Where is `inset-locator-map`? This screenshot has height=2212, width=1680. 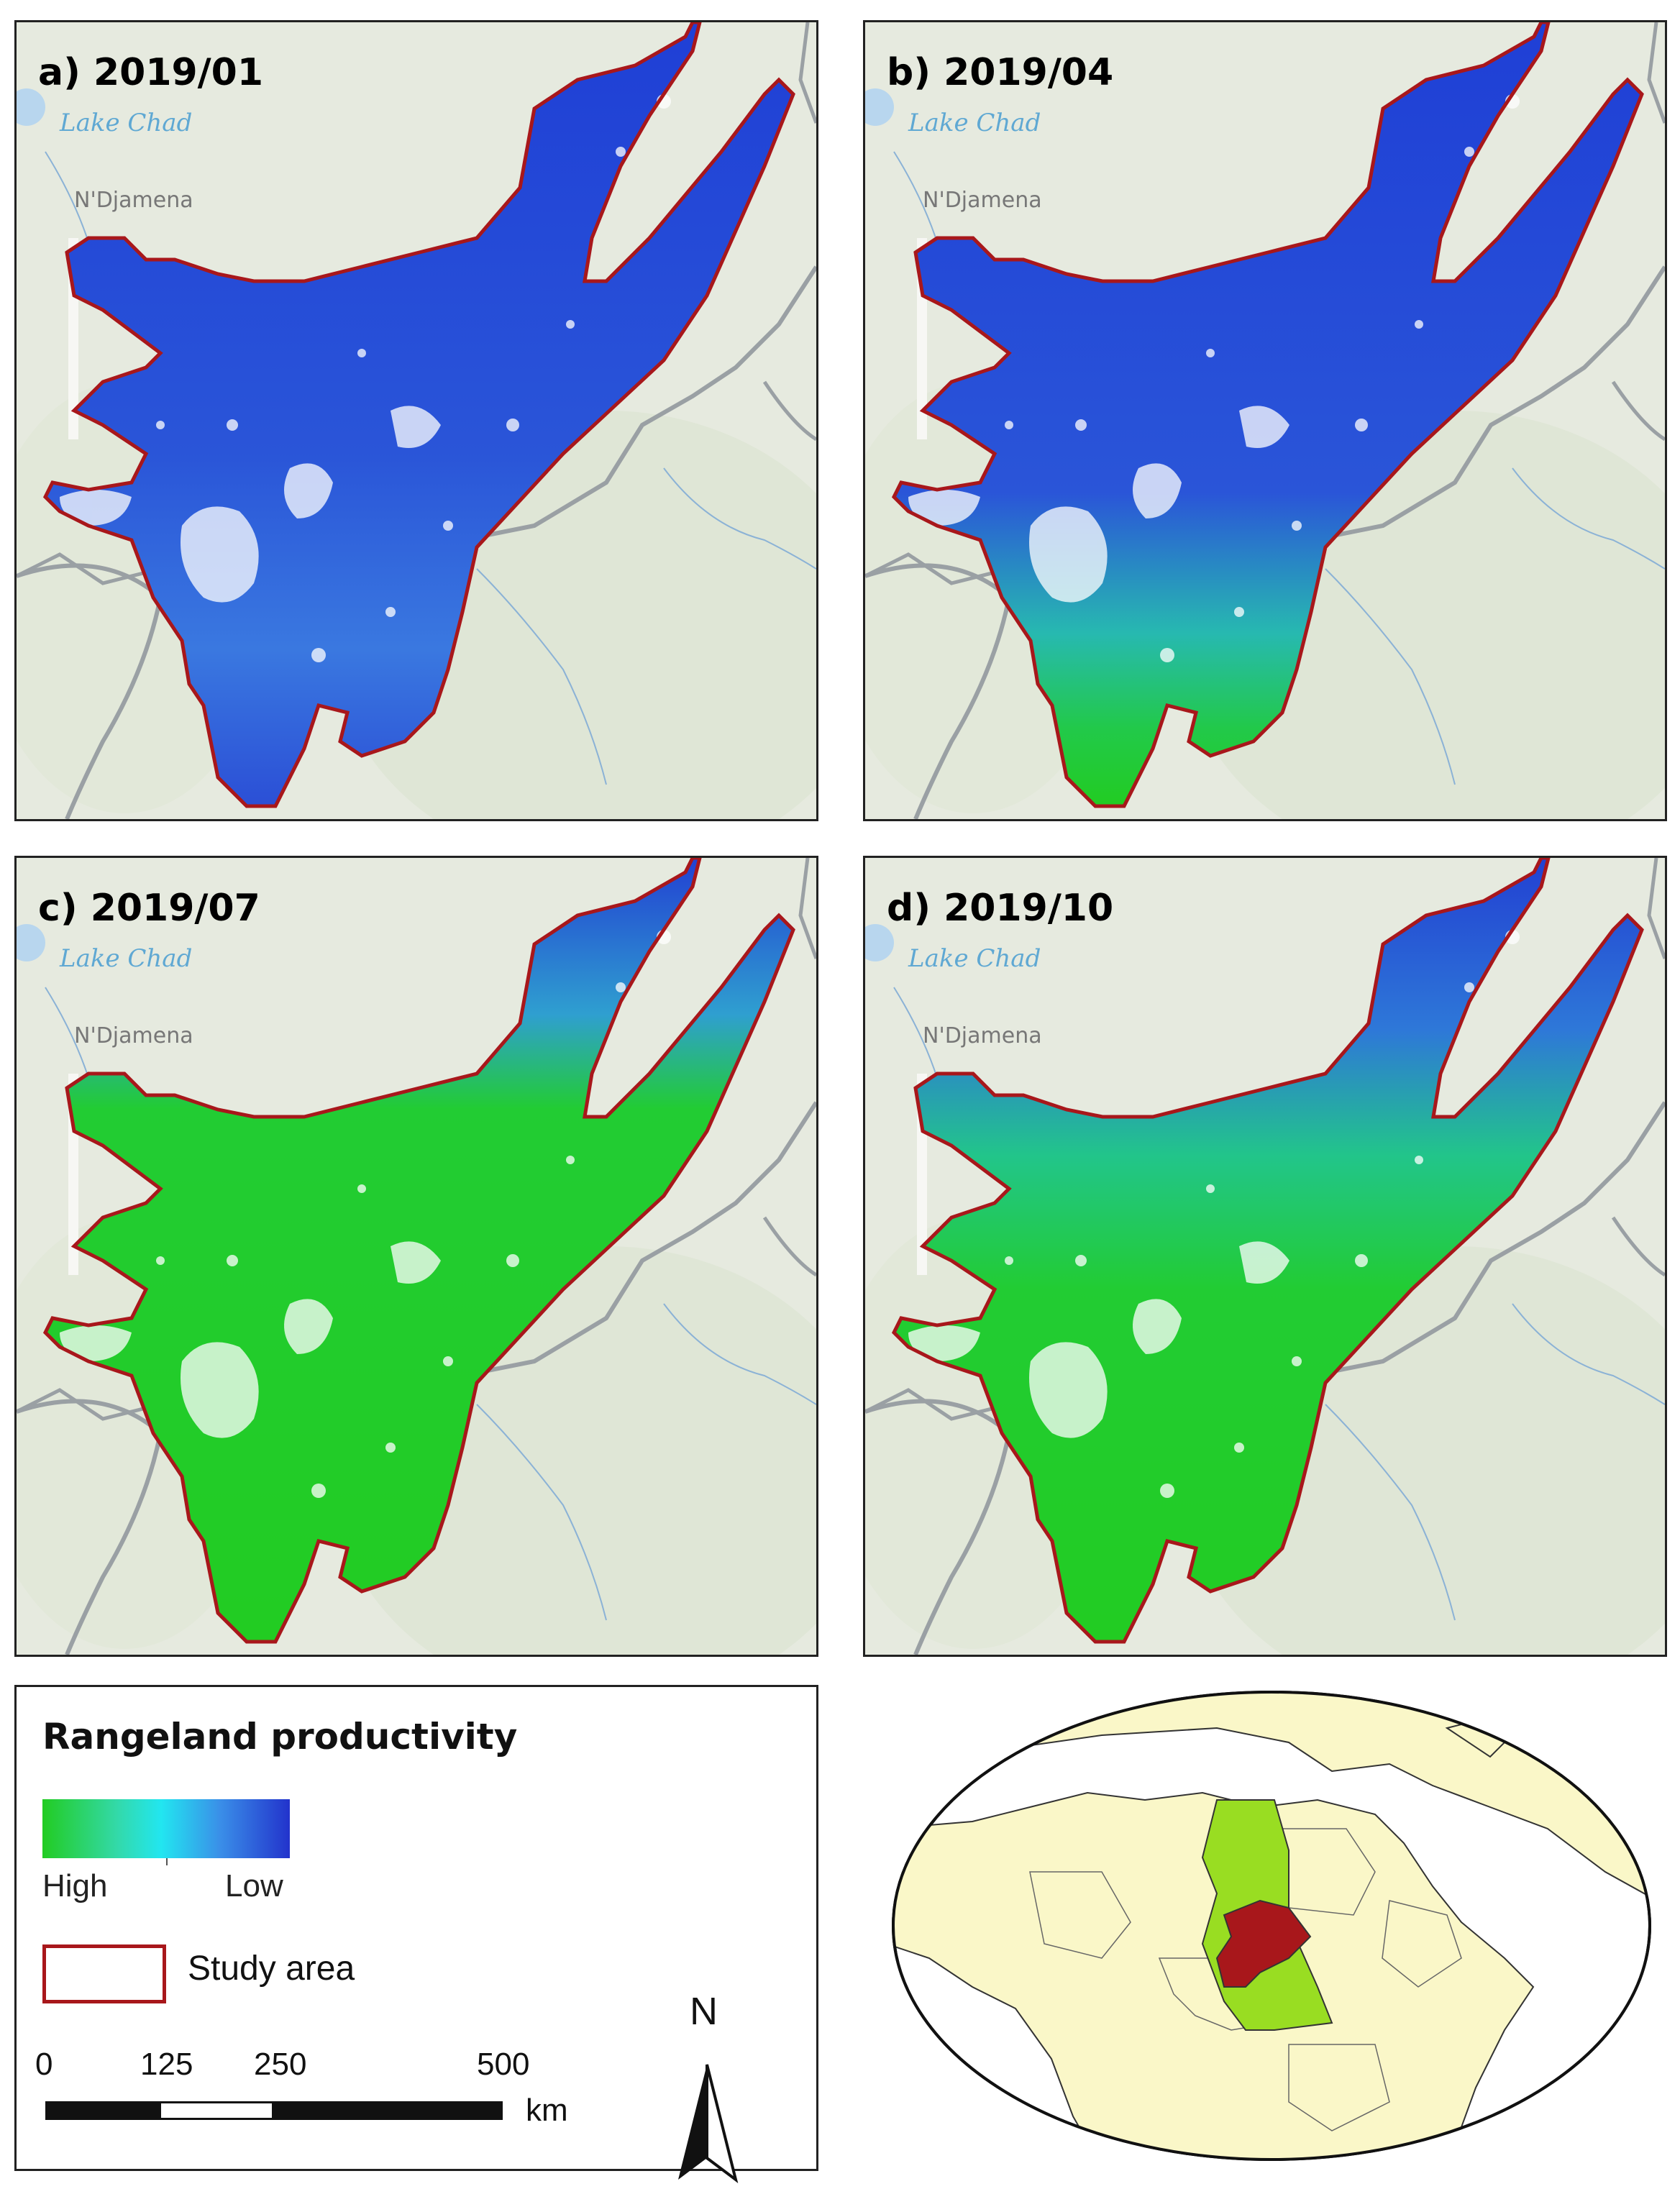 inset-locator-map is located at coordinates (1271, 1926).